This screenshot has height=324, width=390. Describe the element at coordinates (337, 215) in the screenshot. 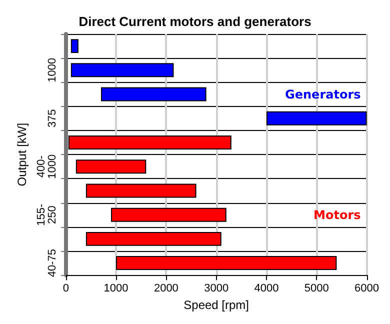

I see `text: Motors` at that location.